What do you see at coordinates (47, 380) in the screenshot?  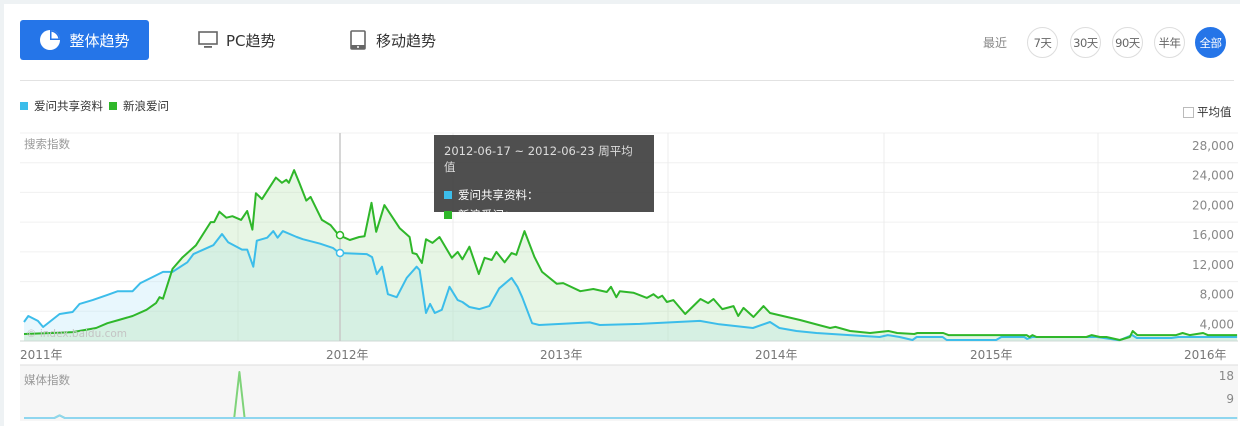 I see `media-index-title: 媒体指数` at bounding box center [47, 380].